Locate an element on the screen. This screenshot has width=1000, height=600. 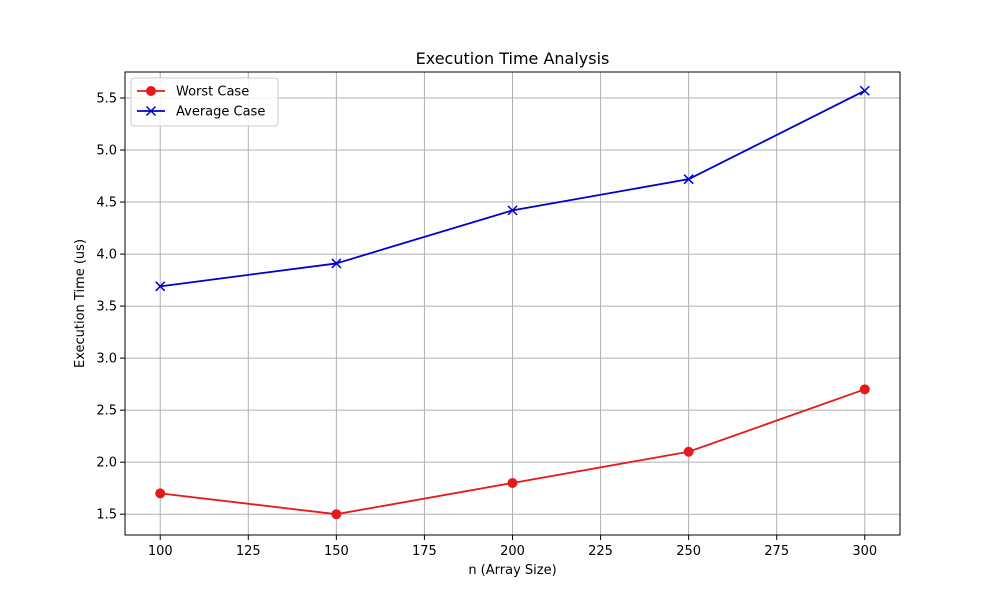
legend-item-average-case: Average Case is located at coordinates (201, 112).